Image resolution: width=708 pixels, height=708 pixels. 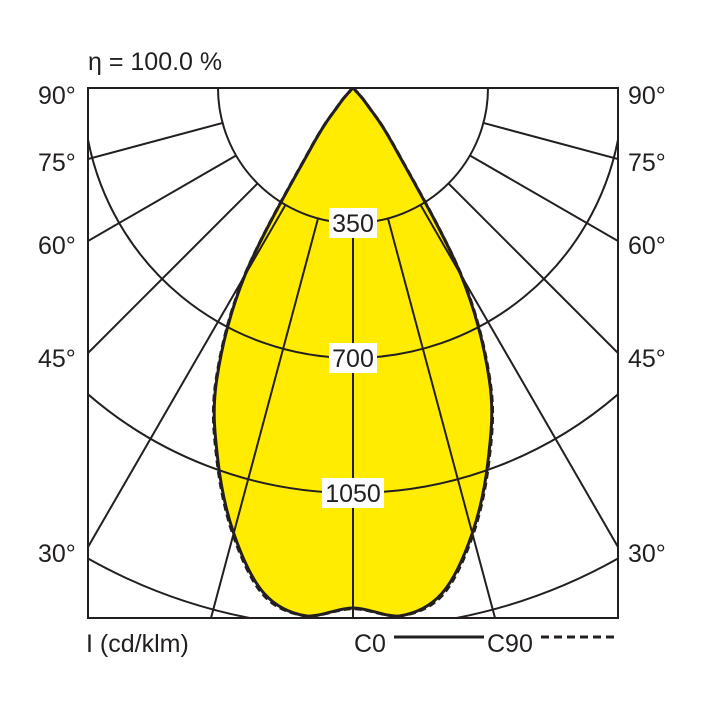 What do you see at coordinates (647, 359) in the screenshot?
I see `angle-label-right-45: 45°` at bounding box center [647, 359].